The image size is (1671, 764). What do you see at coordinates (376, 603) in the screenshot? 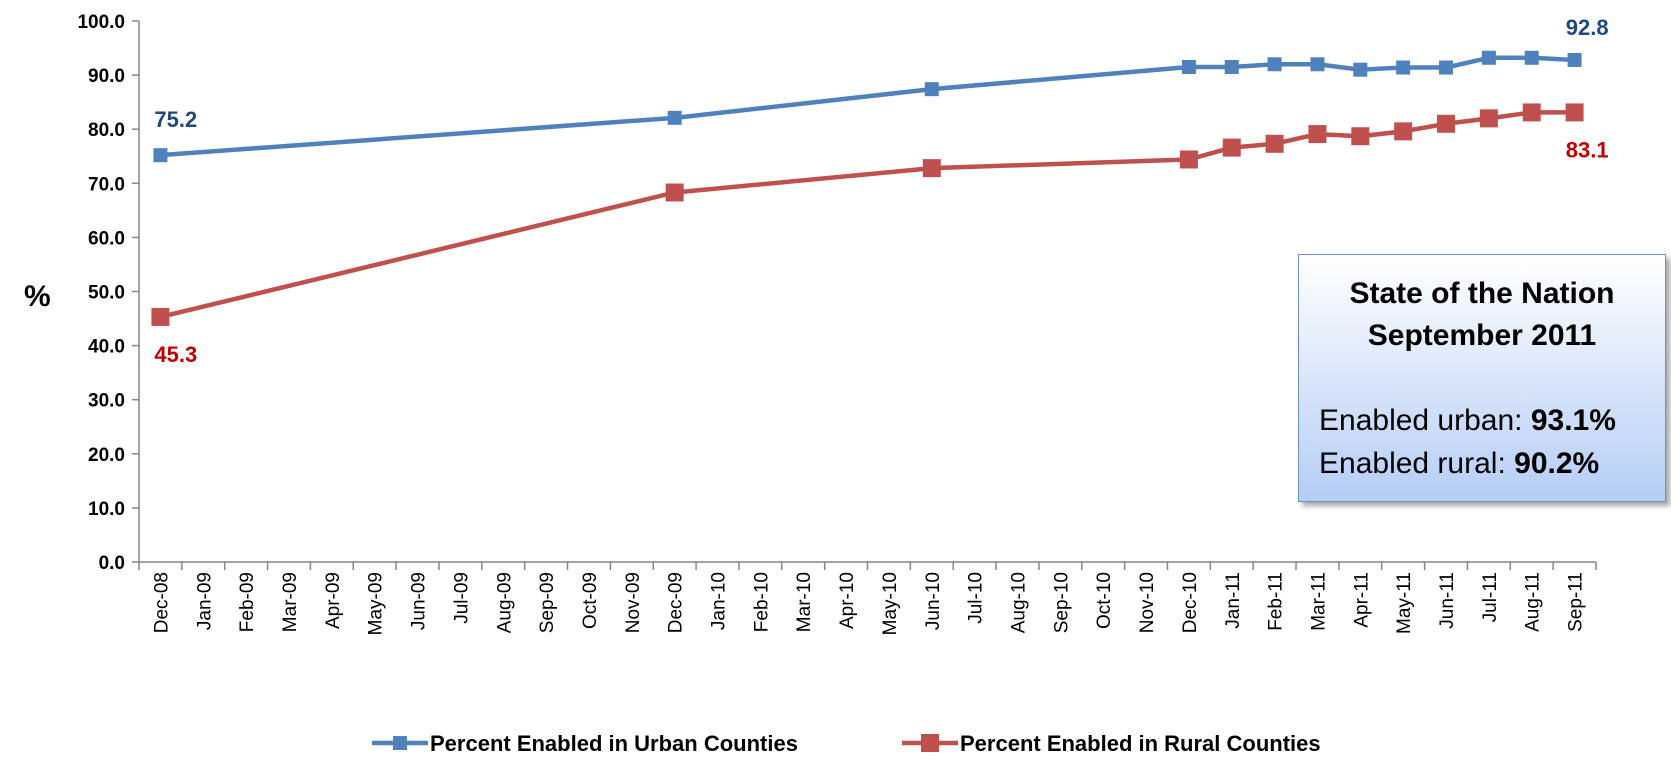
I see `x-tick-label: May-09` at bounding box center [376, 603].